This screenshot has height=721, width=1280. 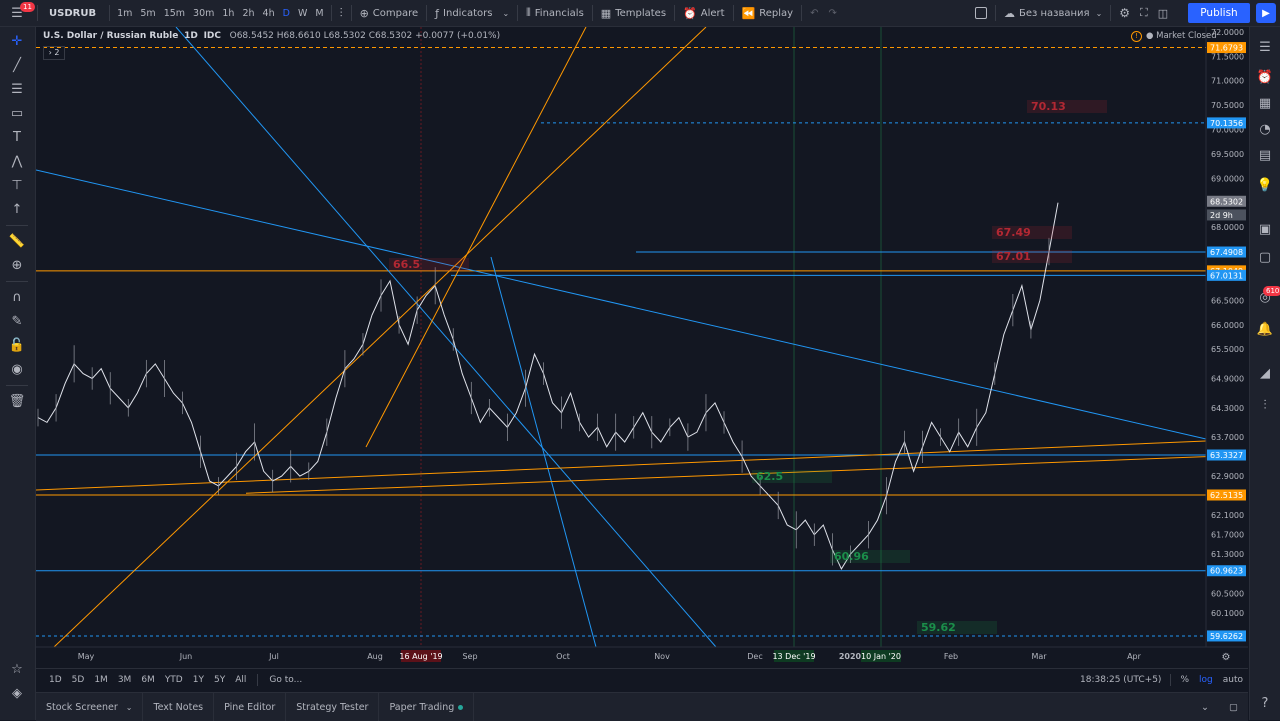 I want to click on compare-button: ⊕ Compare, so click(x=389, y=13).